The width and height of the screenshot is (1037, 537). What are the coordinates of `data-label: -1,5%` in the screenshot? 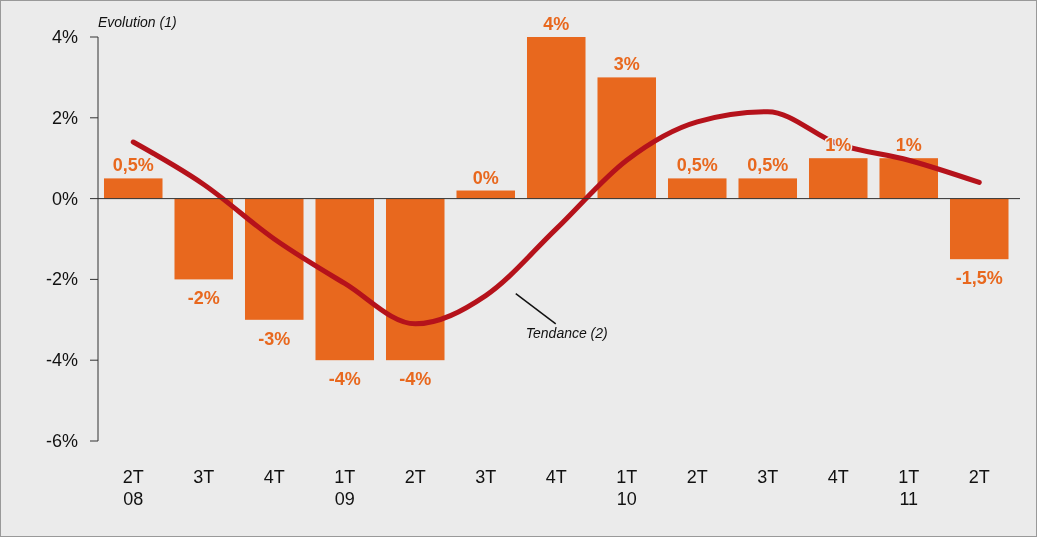 It's located at (979, 278).